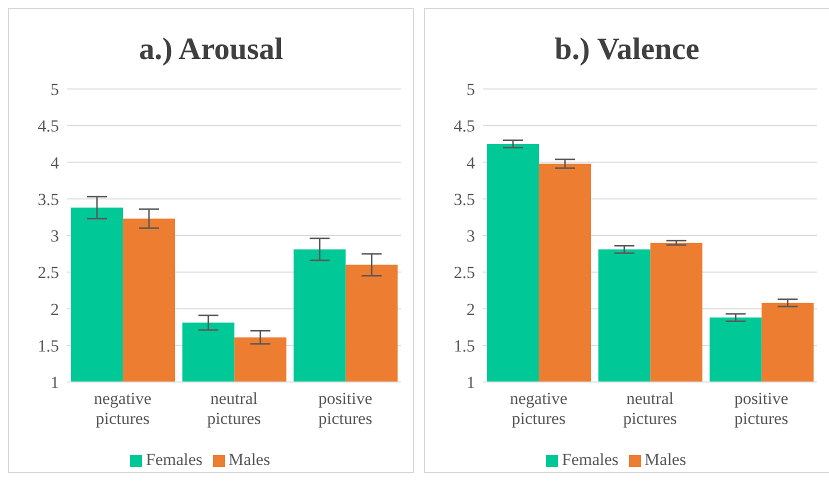 The image size is (829, 481). I want to click on chart-title: a.) Arousal, so click(211, 49).